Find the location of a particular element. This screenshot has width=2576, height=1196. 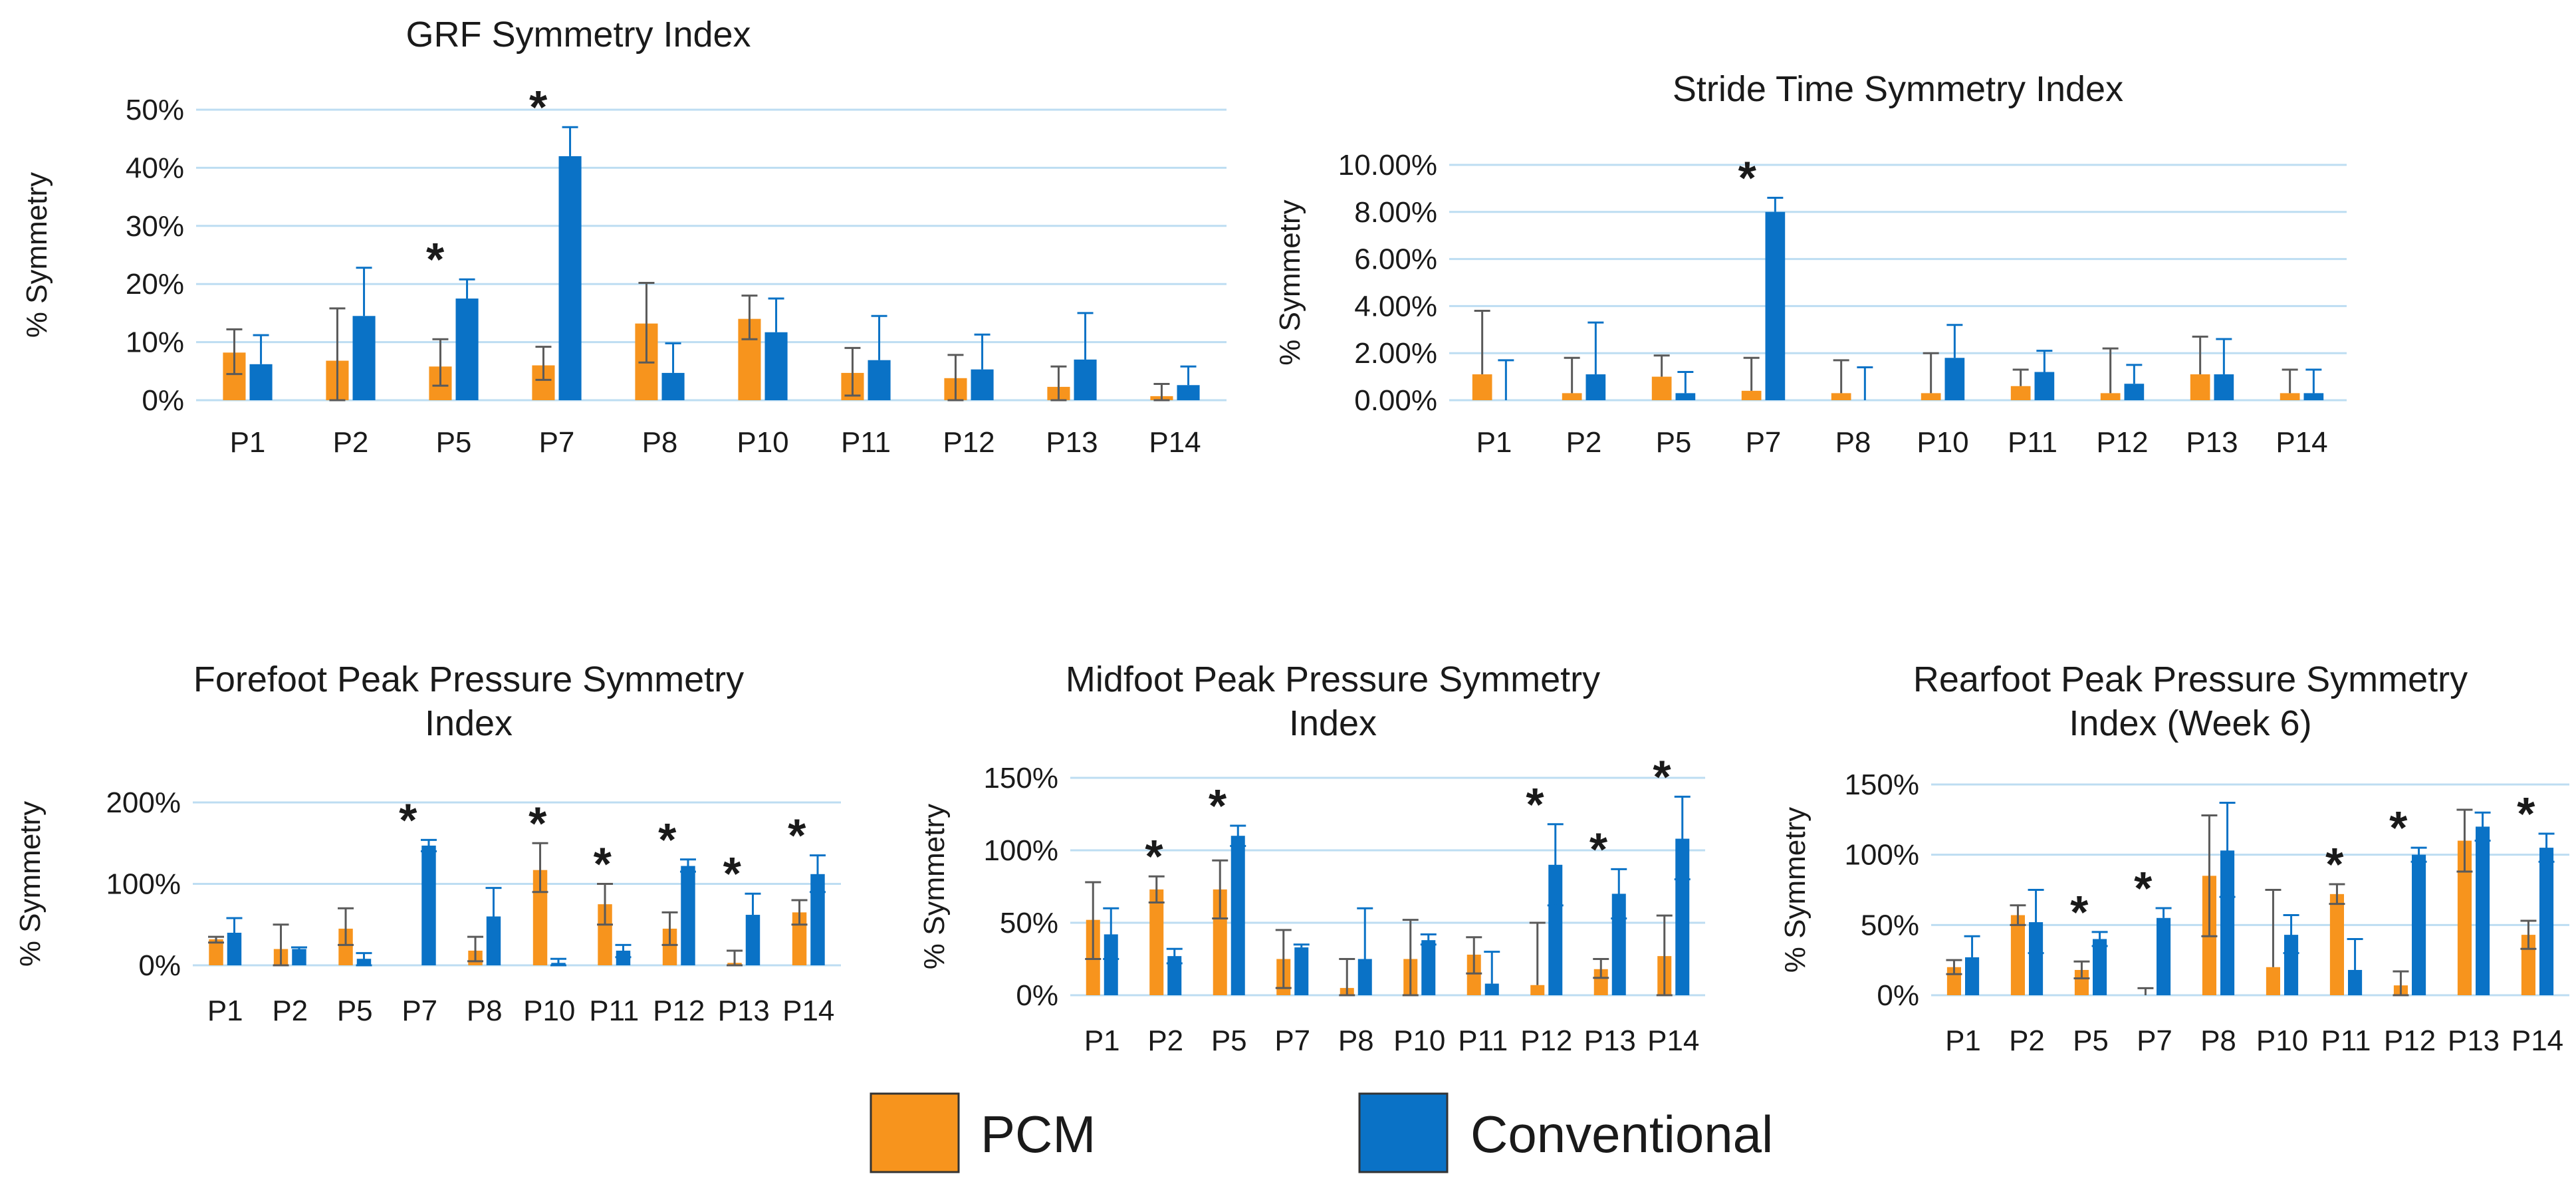

x-tick-label: P13 is located at coordinates (2474, 1040).